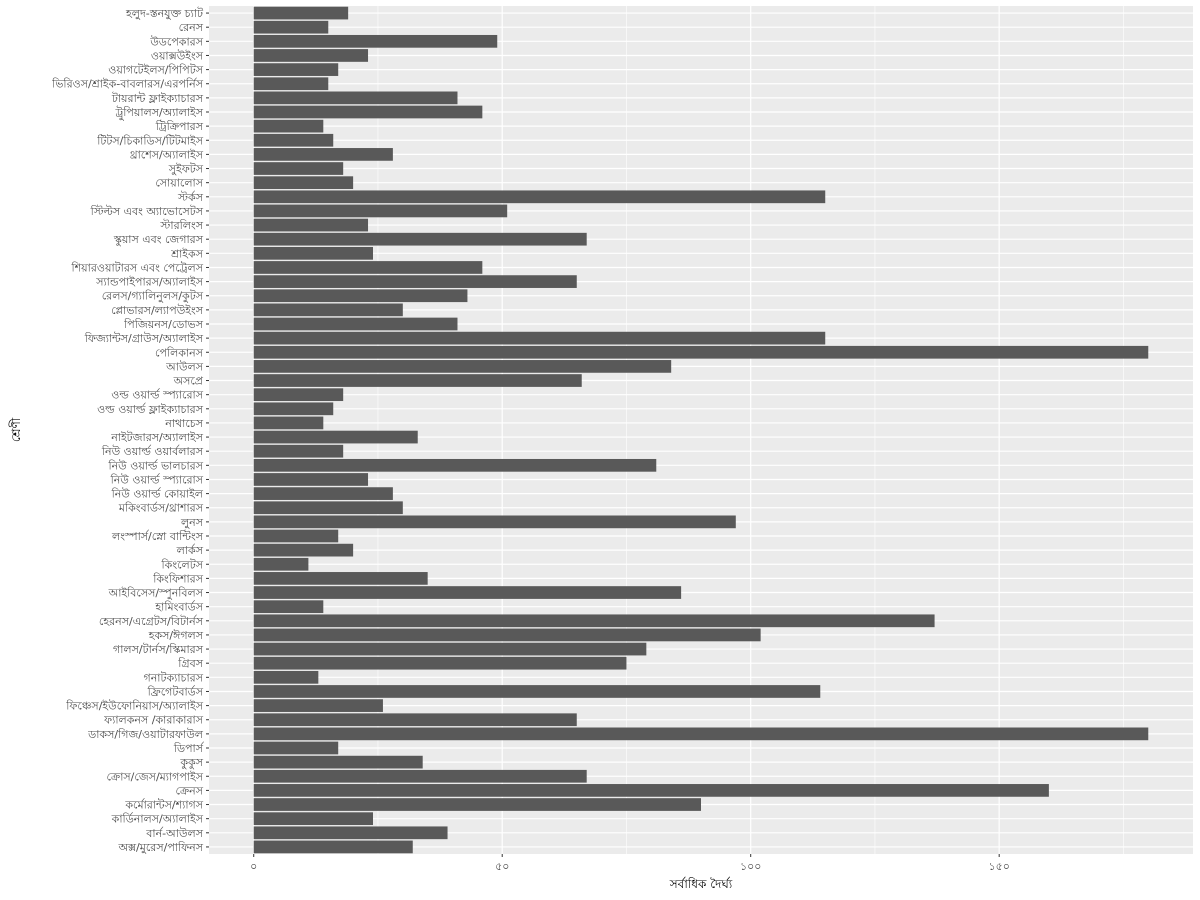  Describe the element at coordinates (701, 884) in the screenshot. I see `x-axis-title: সর্বাধিক দৈর্ঘ্য` at that location.